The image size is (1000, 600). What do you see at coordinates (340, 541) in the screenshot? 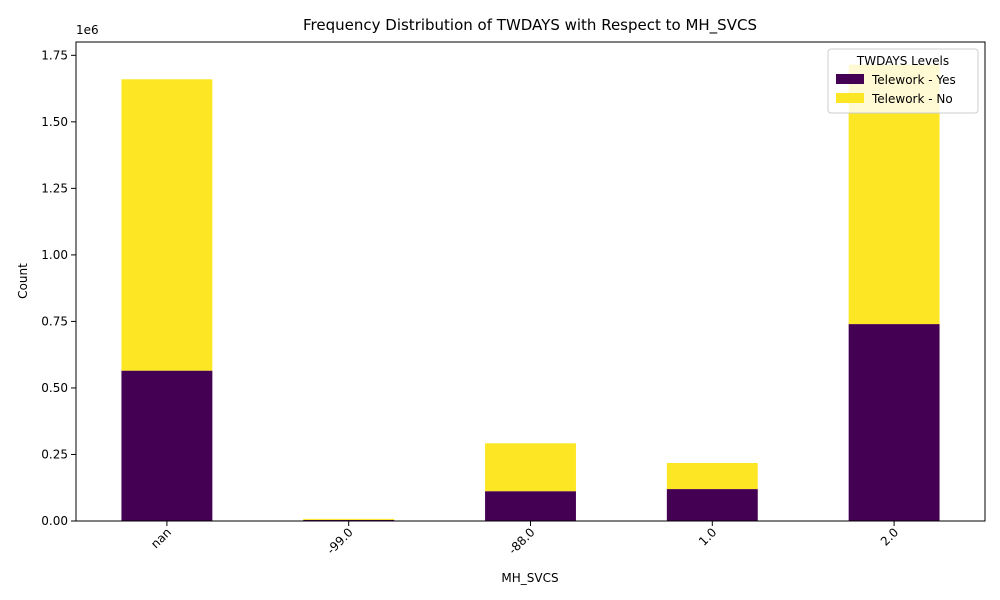
I see `x-tick-label: -99.0` at bounding box center [340, 541].